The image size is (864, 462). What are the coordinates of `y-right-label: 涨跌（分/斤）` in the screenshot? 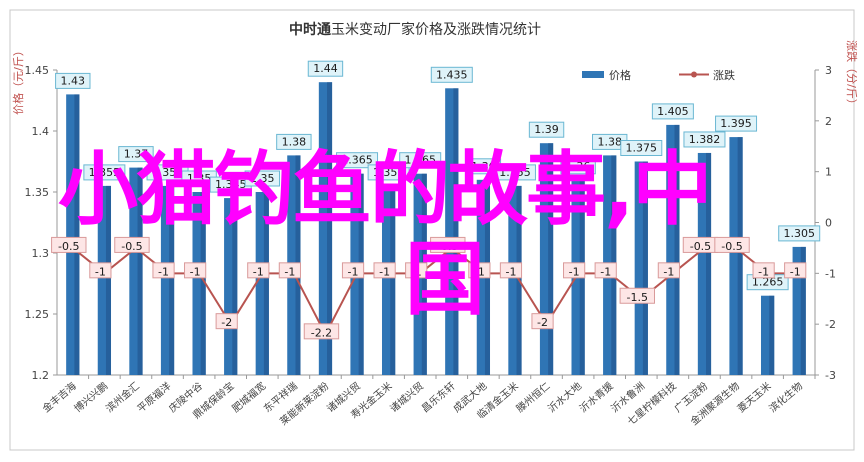 It's located at (852, 75).